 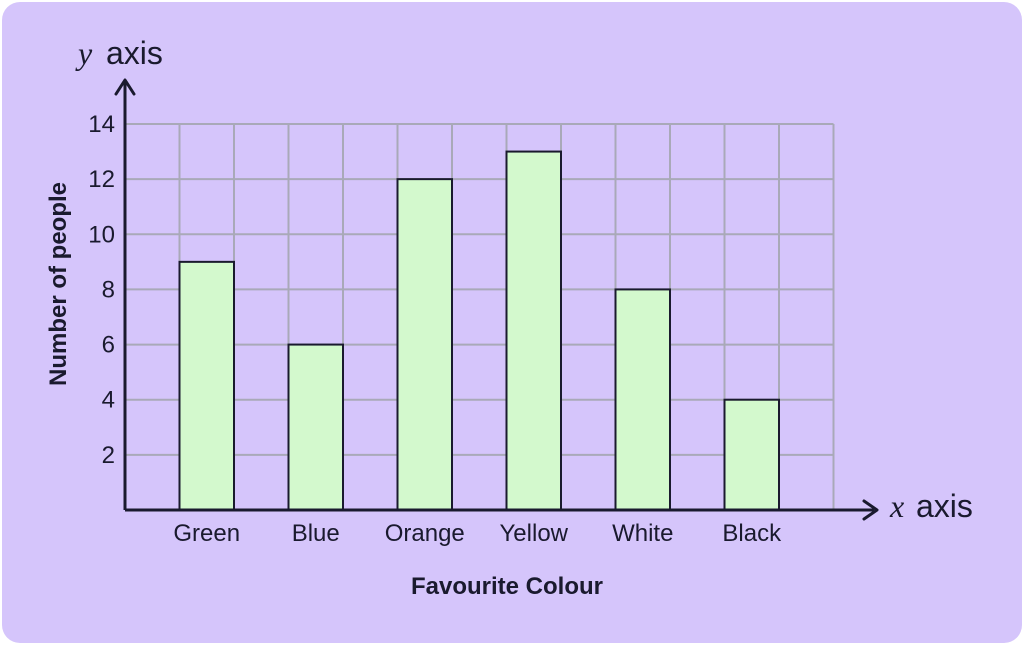 I want to click on y-tick-label: 2, so click(x=108, y=455).